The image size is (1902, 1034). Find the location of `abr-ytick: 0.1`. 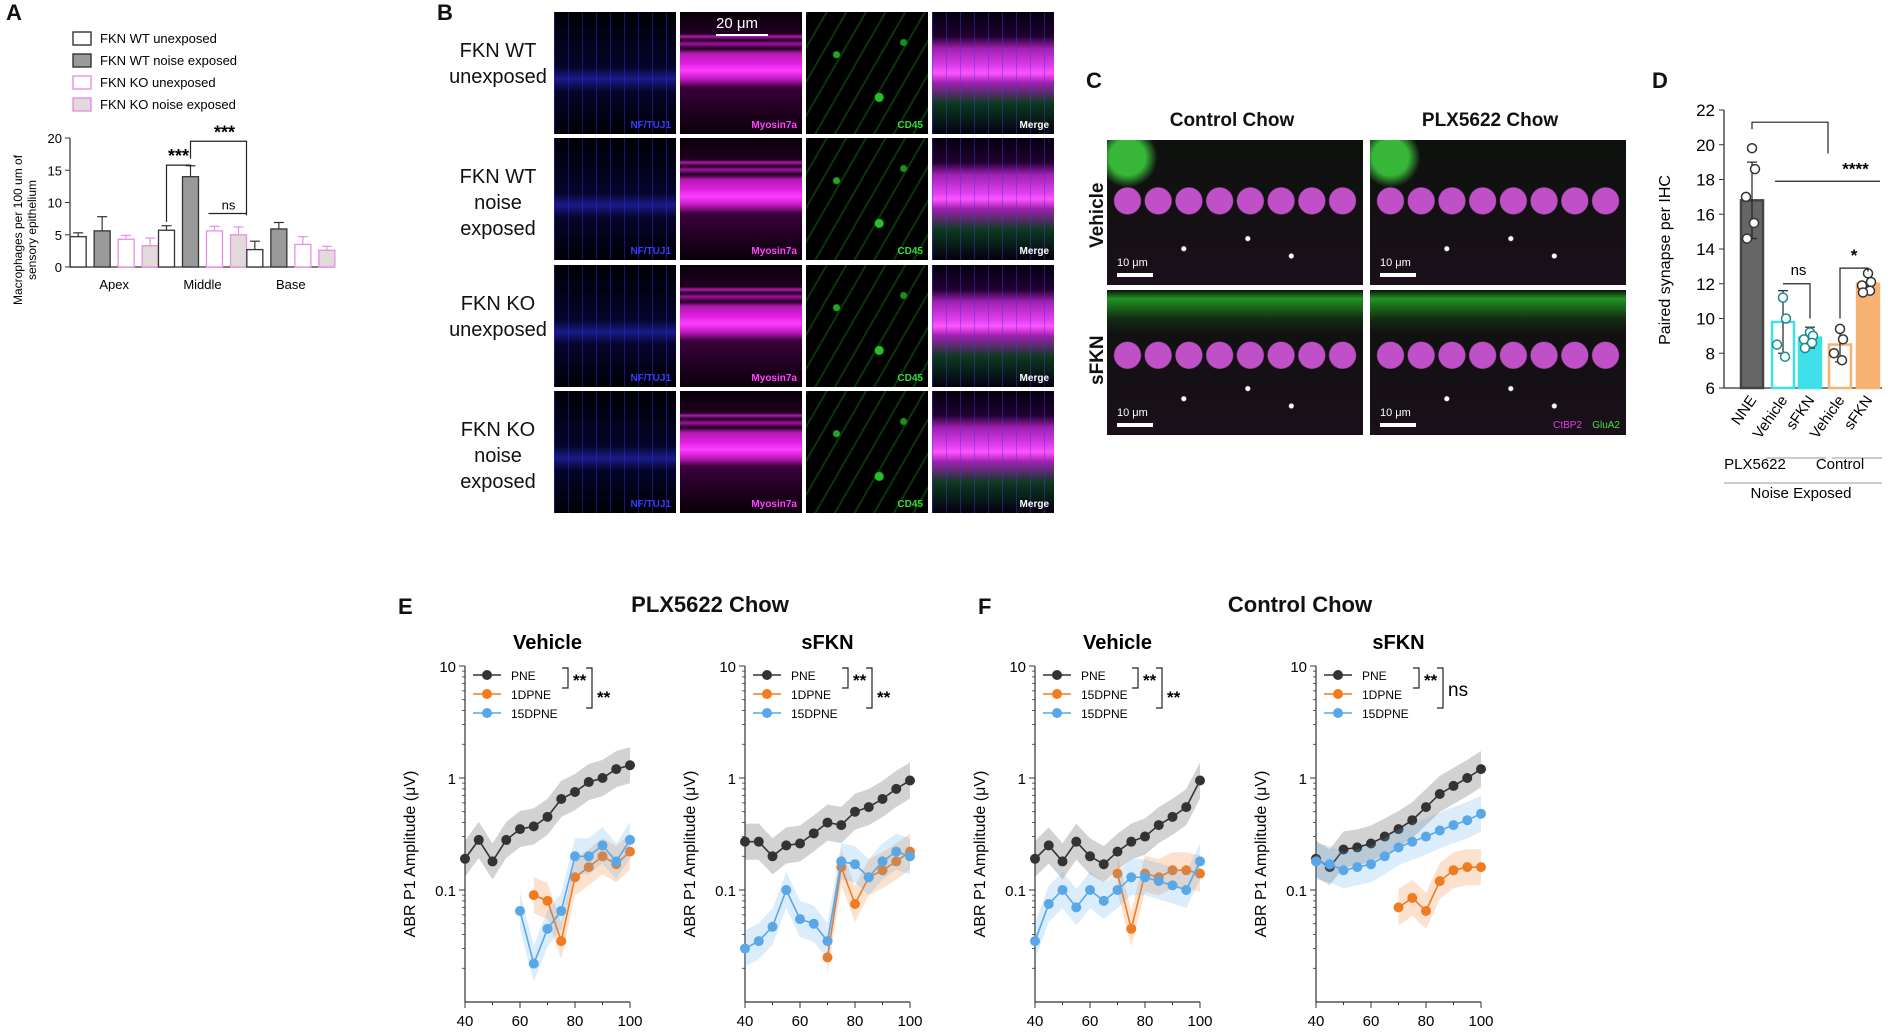

abr-ytick: 0.1 is located at coordinates (725, 891).